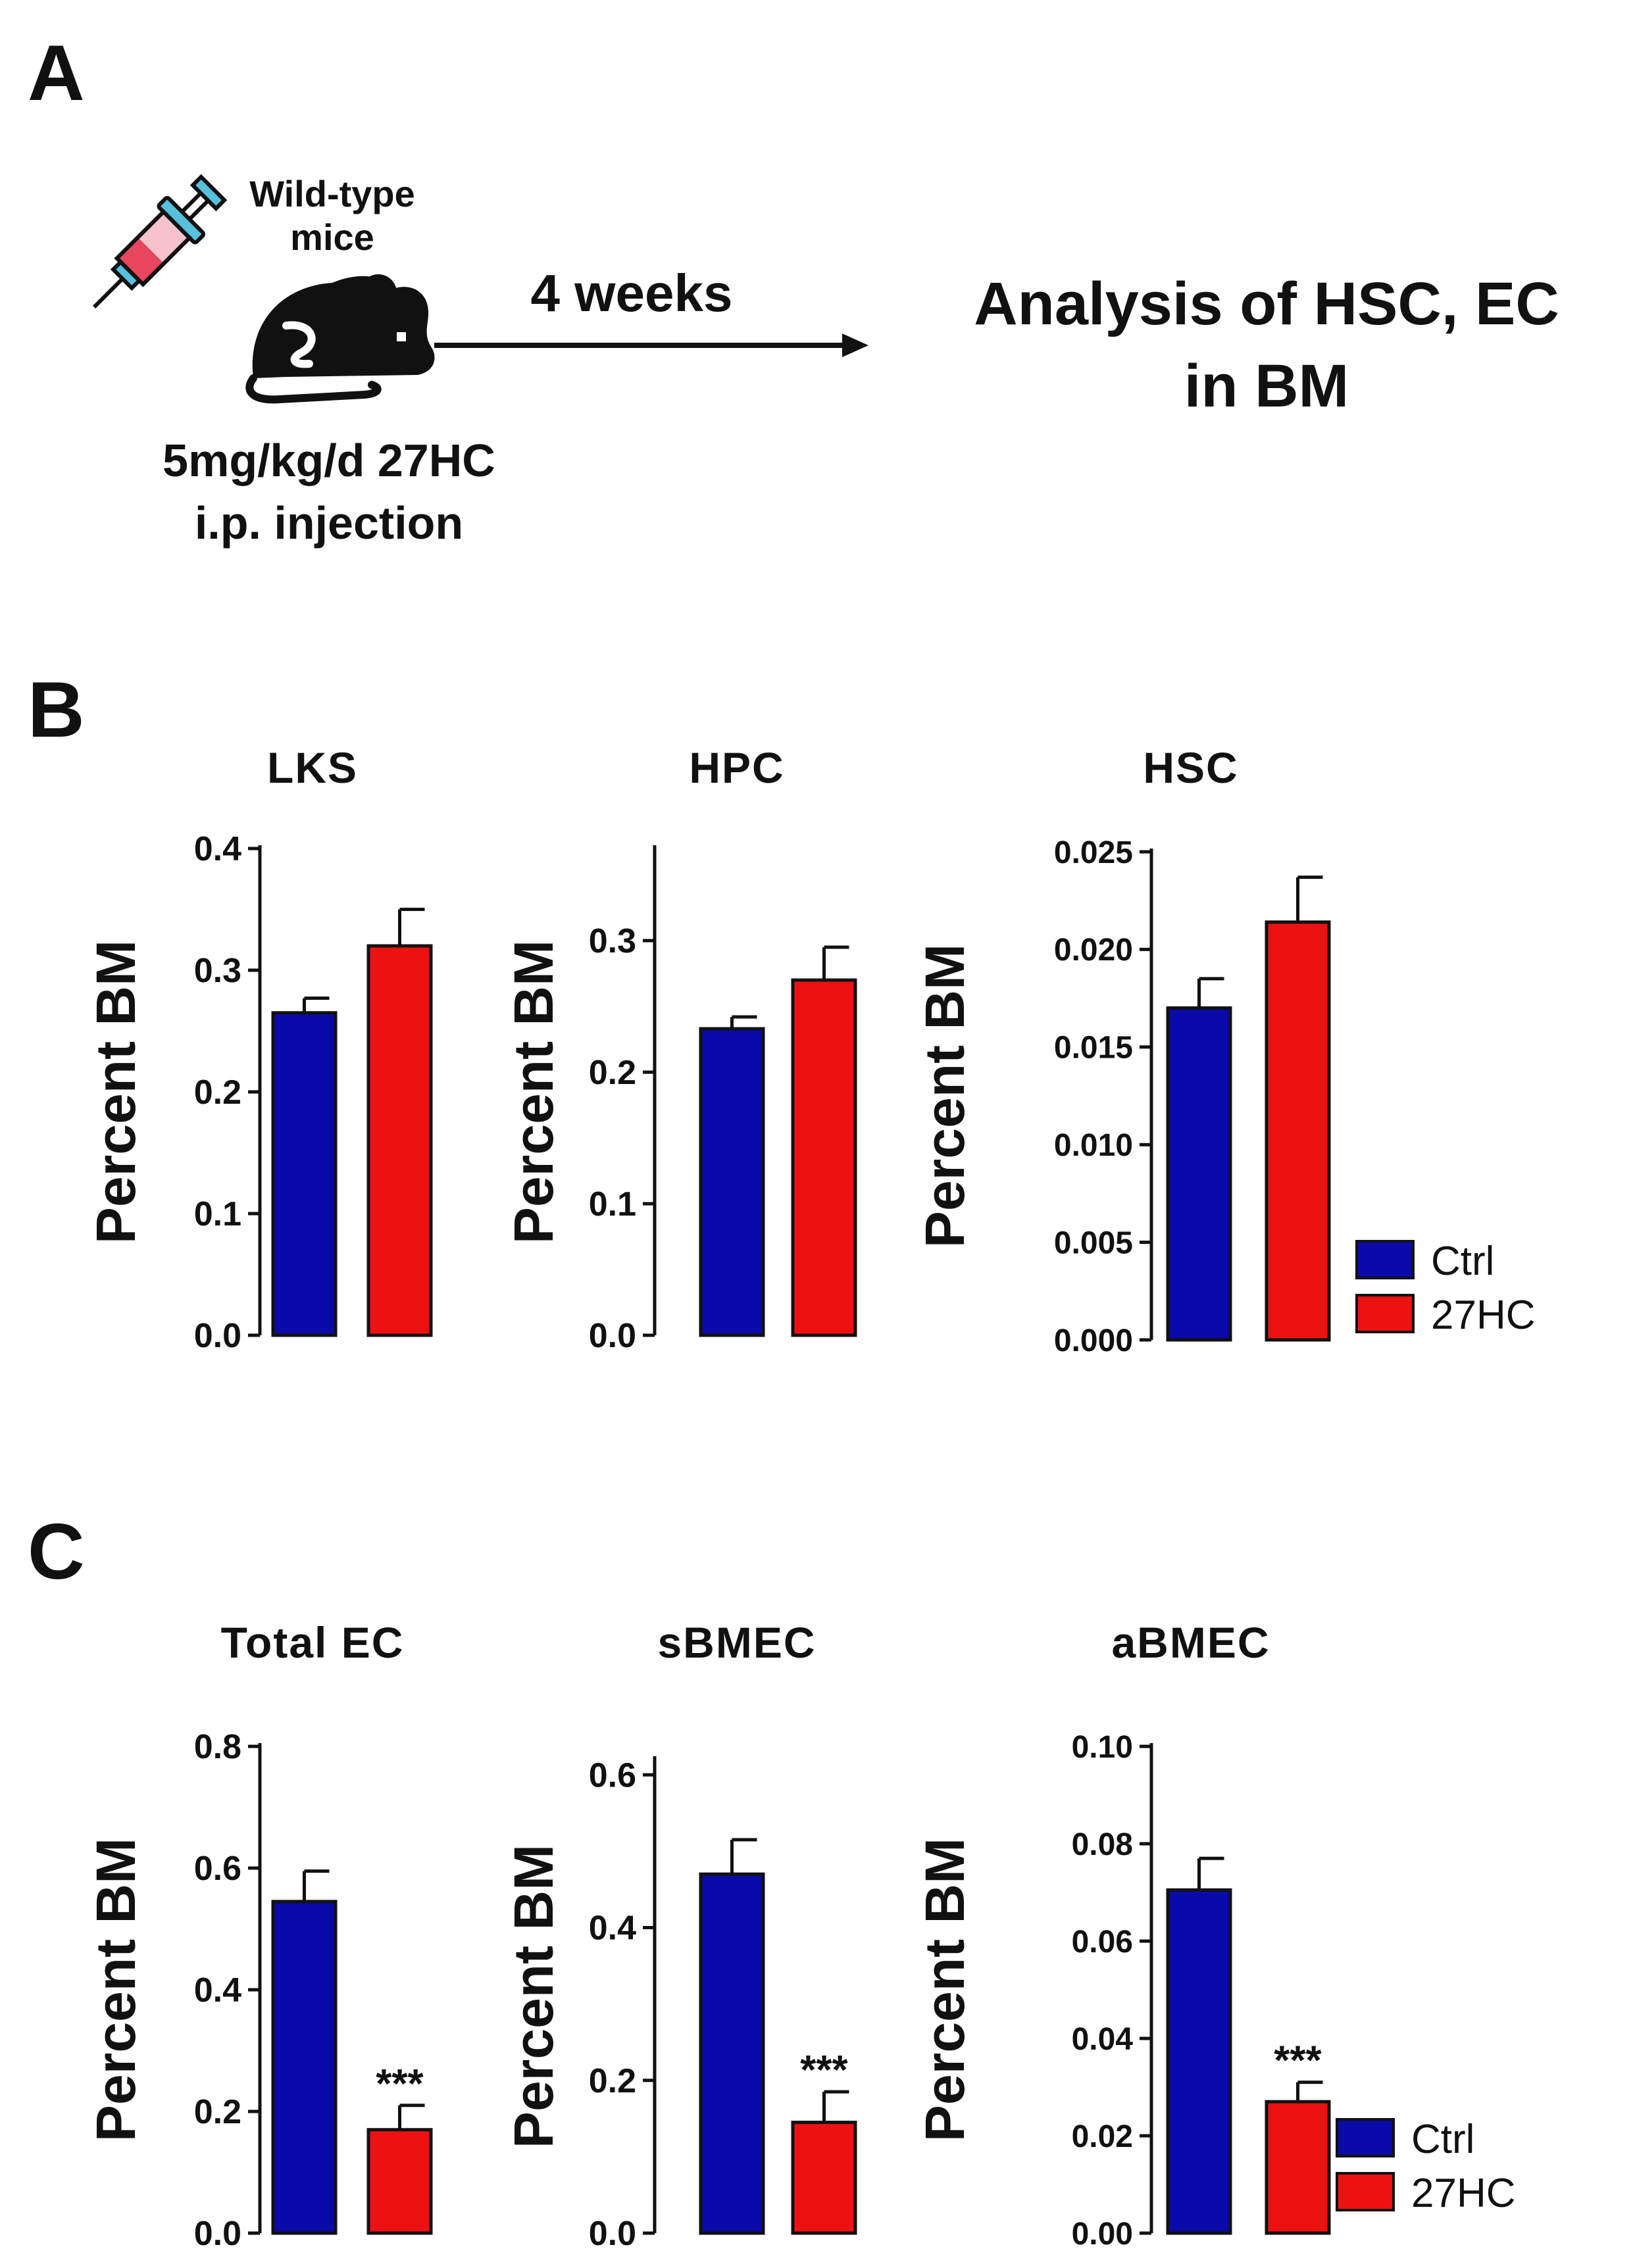 The image size is (1633, 2268). I want to click on y-tick-label: 0.04, so click(1103, 2040).